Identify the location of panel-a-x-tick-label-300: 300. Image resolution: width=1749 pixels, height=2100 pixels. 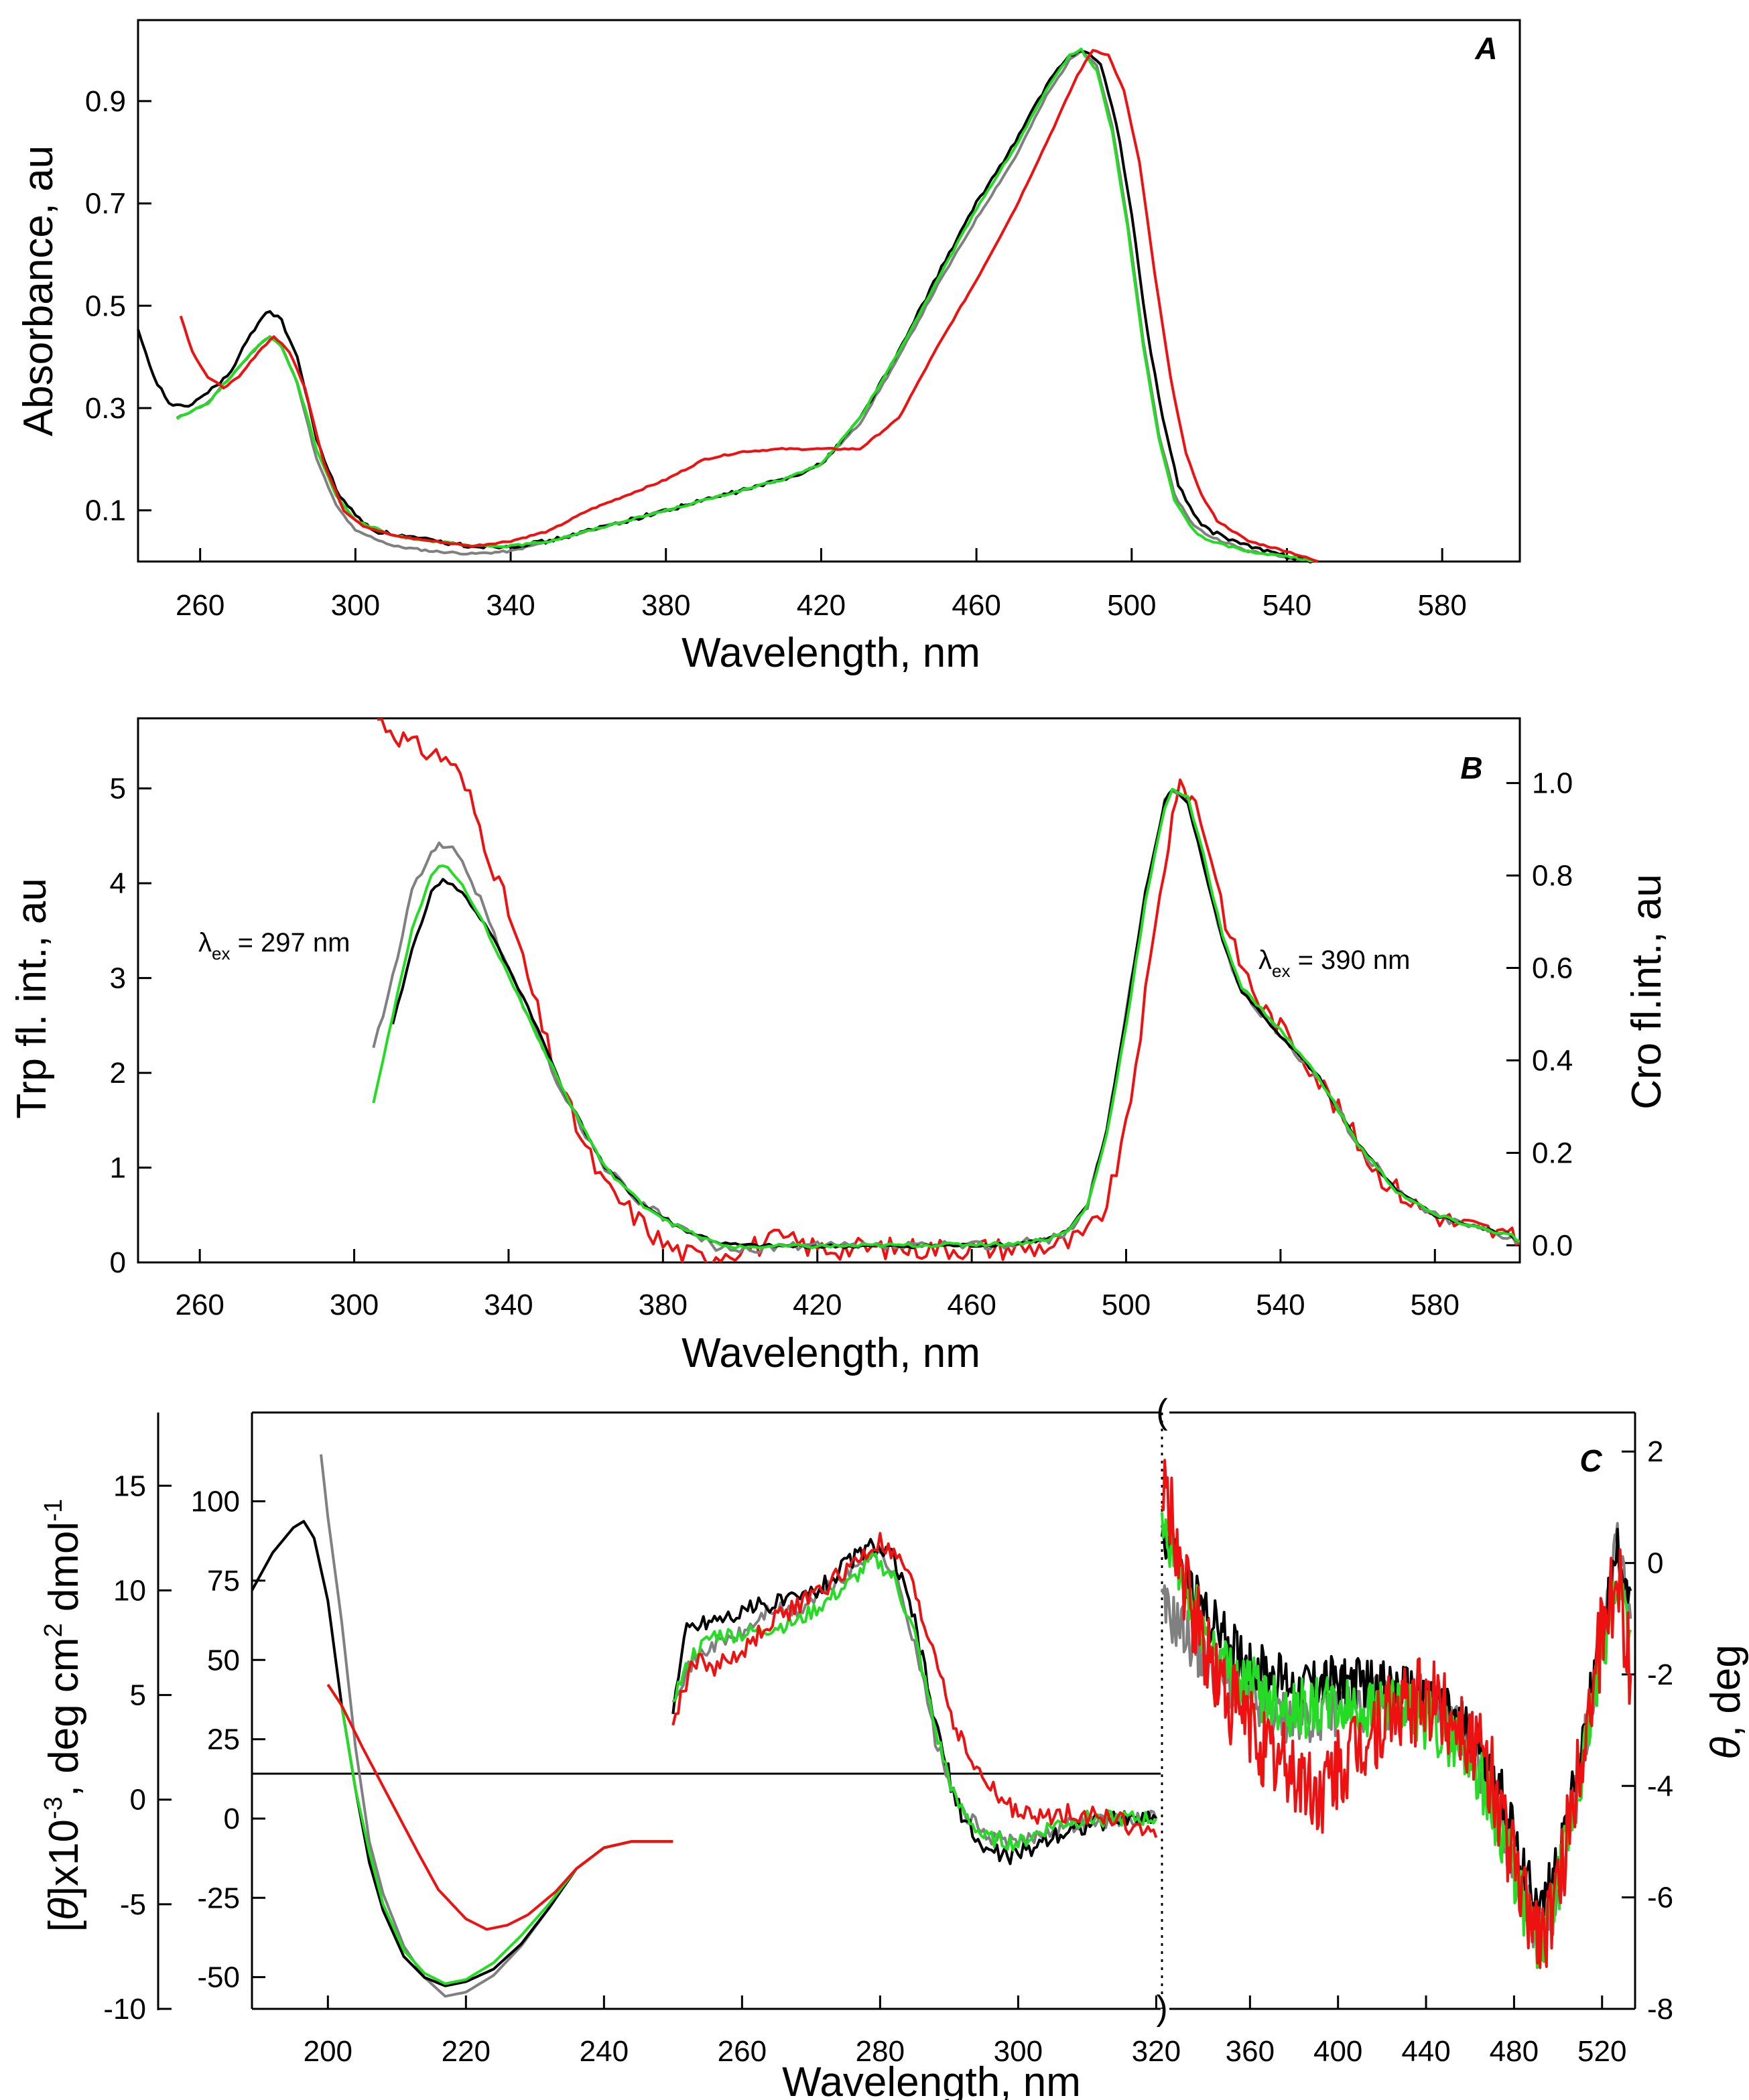
(355, 605).